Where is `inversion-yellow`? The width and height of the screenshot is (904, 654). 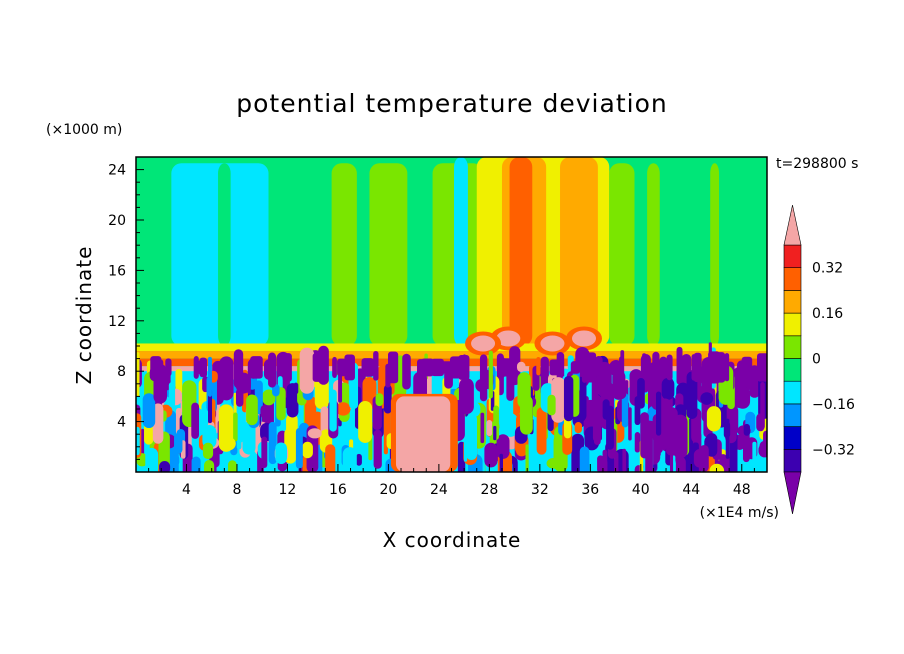
inversion-yellow is located at coordinates (451, 347).